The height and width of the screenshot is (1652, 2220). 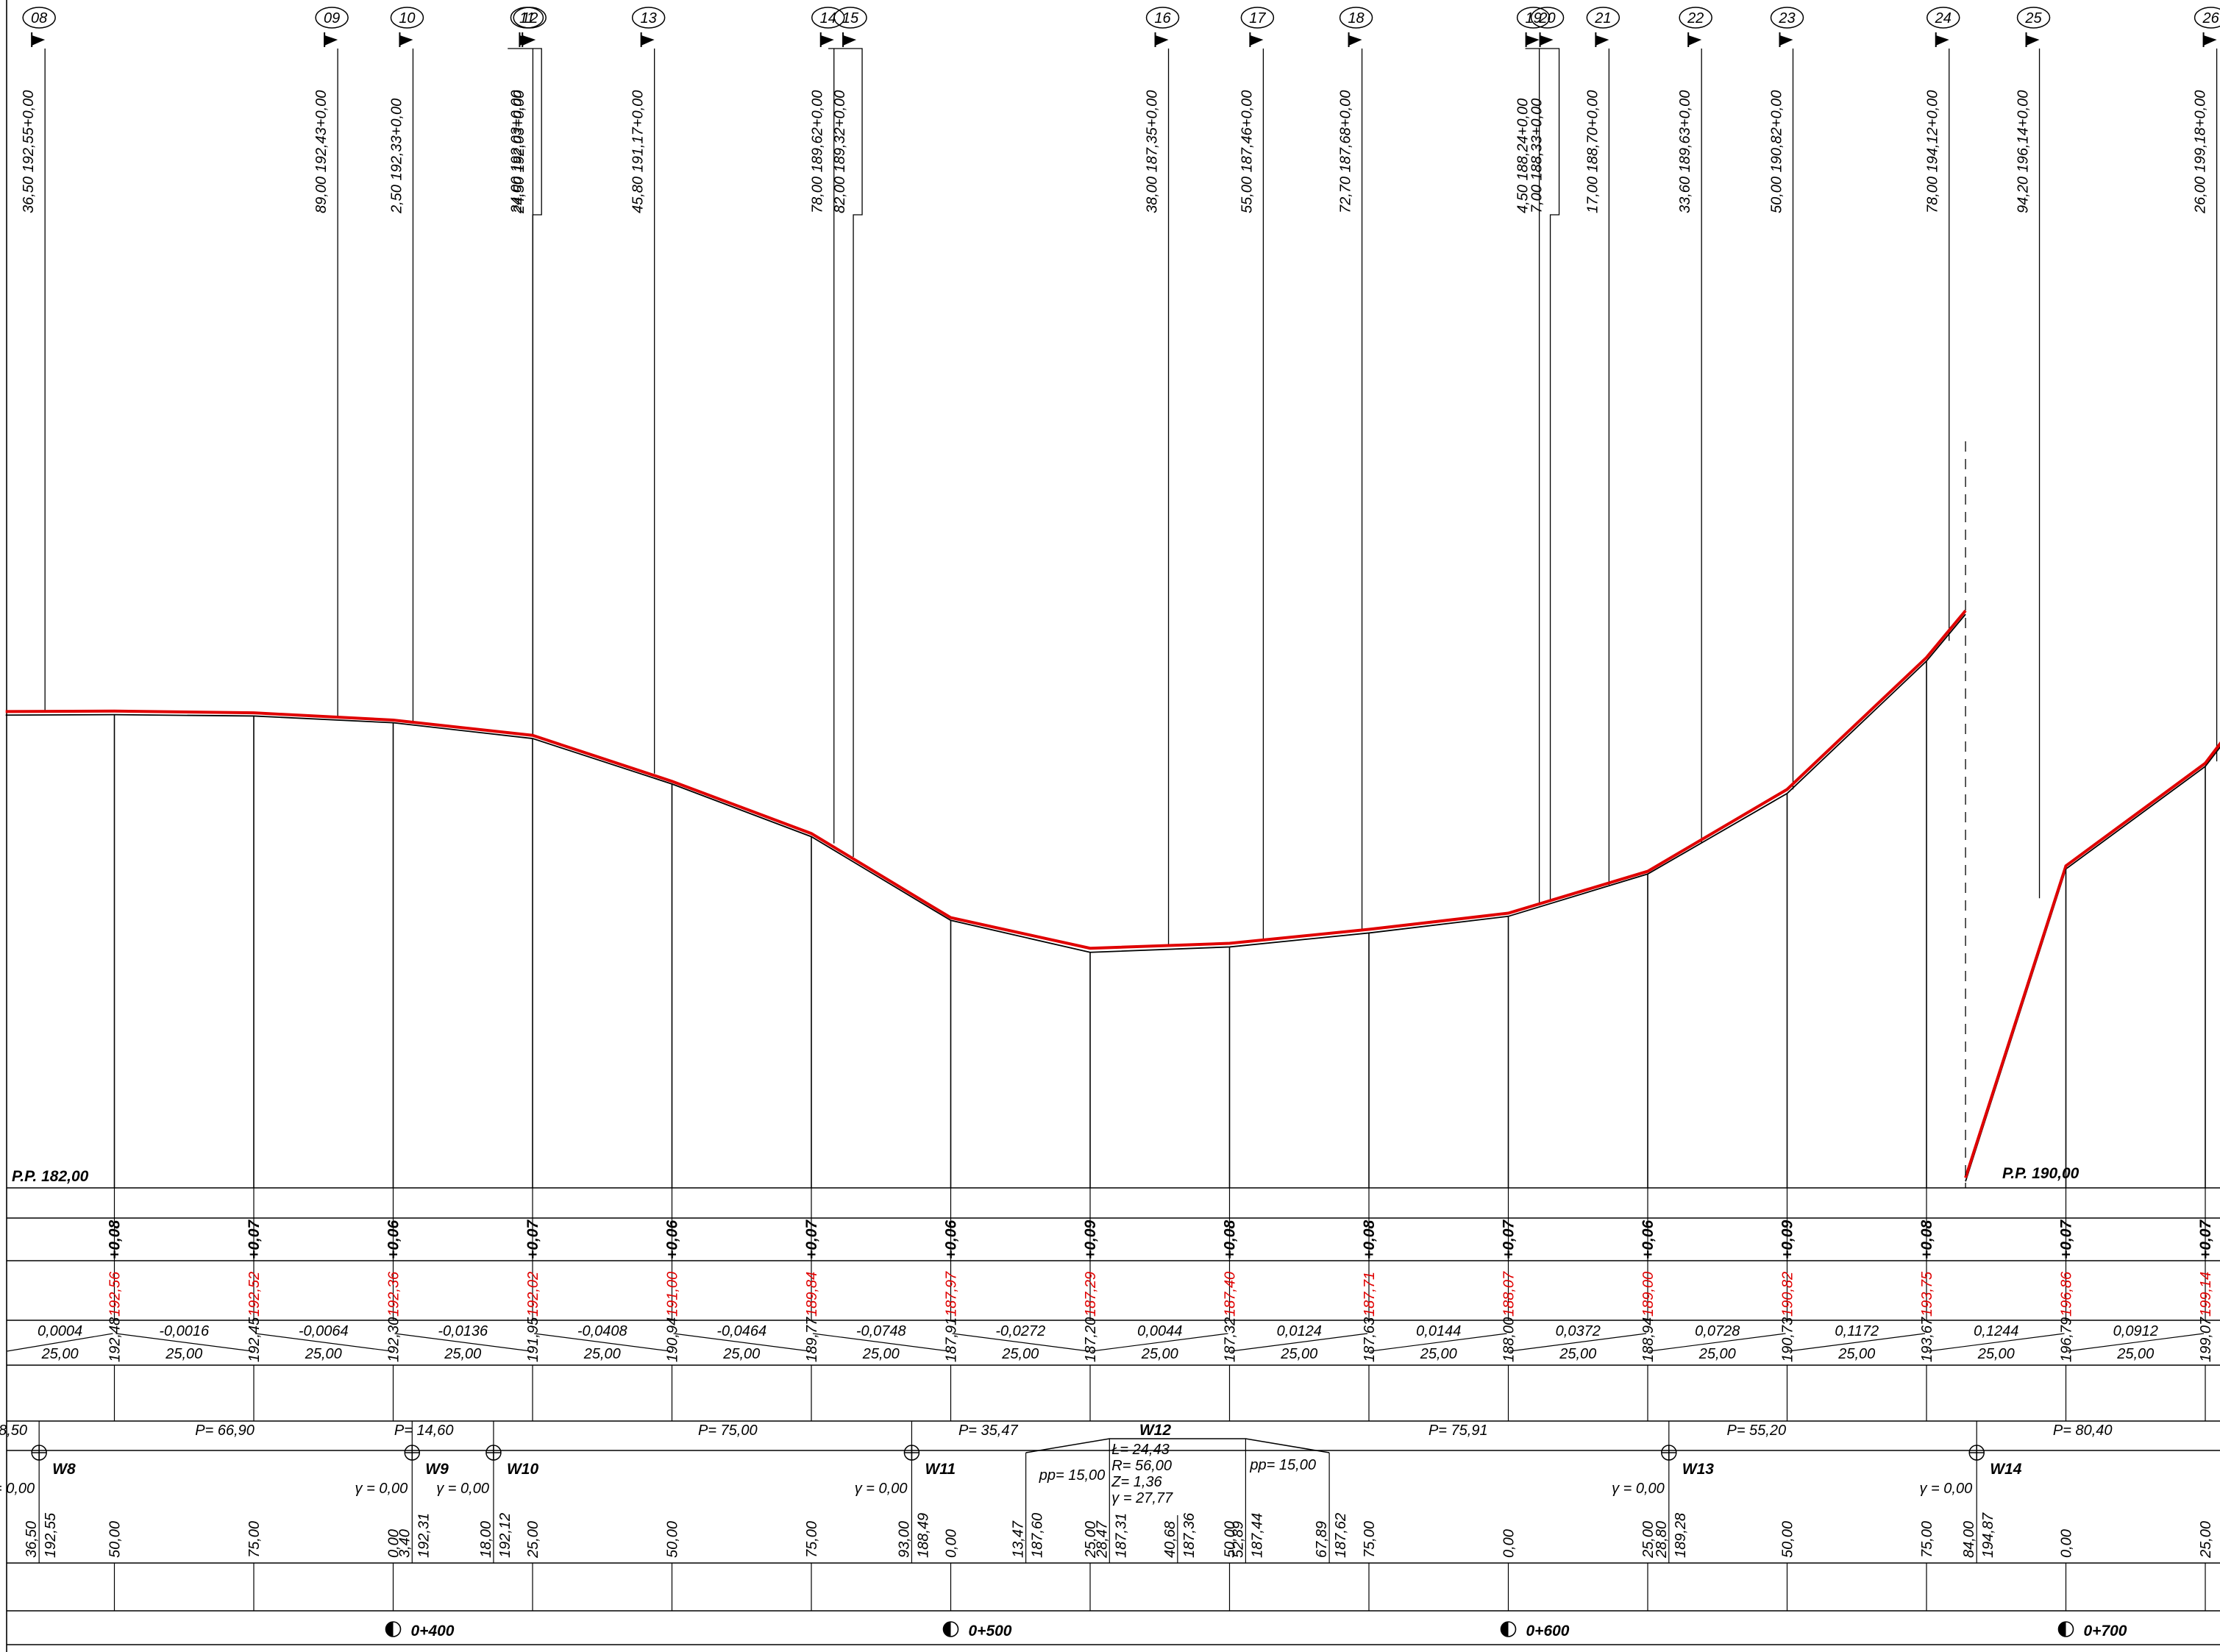 I want to click on vertex-name: W11, so click(x=940, y=1470).